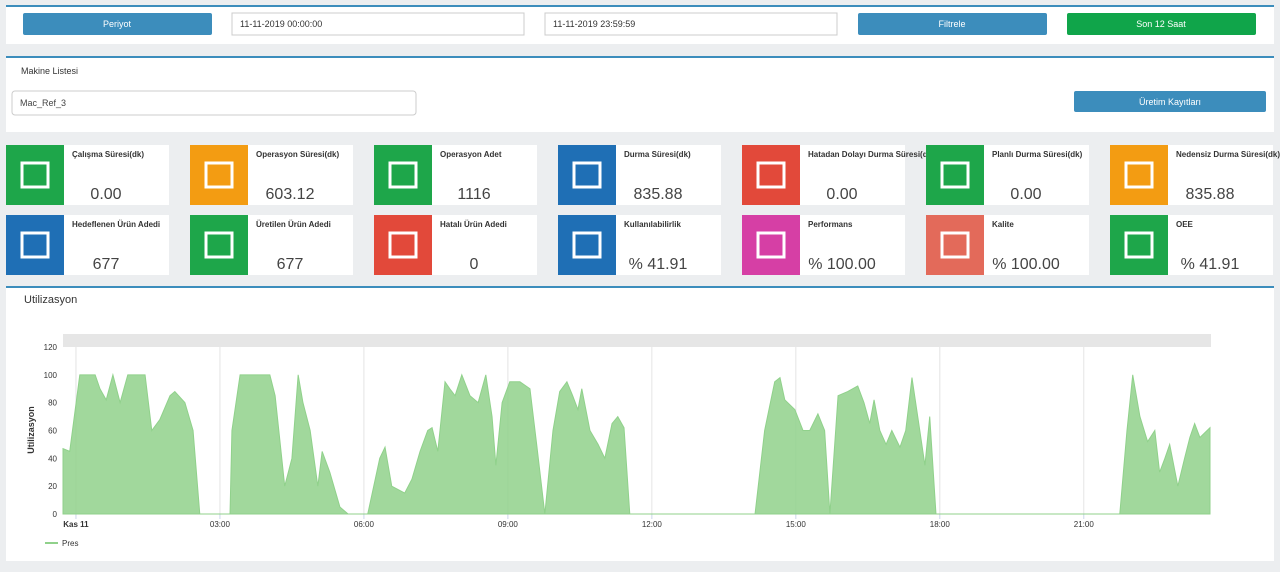 The width and height of the screenshot is (1280, 572). I want to click on tile-label: Operasyon Adet, so click(471, 154).